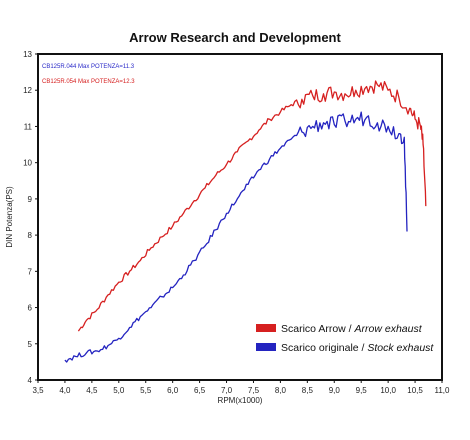  I want to click on y-tick-label: 10, so click(27, 163).